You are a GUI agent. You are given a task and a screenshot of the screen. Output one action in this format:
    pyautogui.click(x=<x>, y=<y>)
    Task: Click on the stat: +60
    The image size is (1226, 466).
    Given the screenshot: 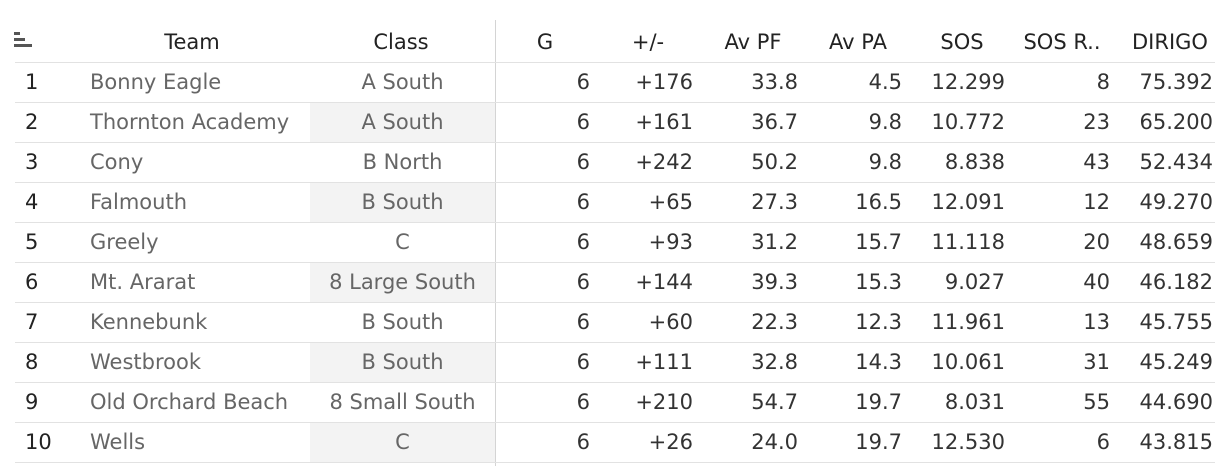 What is the action you would take?
    pyautogui.click(x=670, y=322)
    